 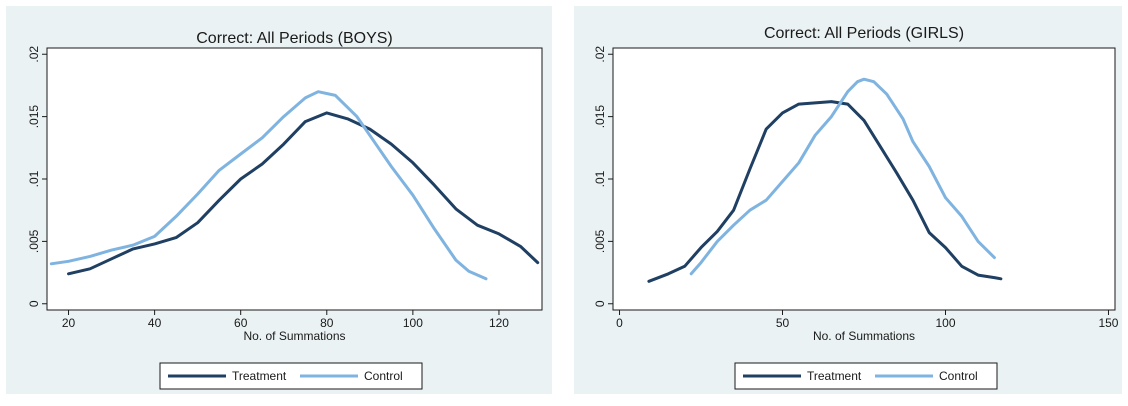 What do you see at coordinates (842, 176) in the screenshot?
I see `series-line-control` at bounding box center [842, 176].